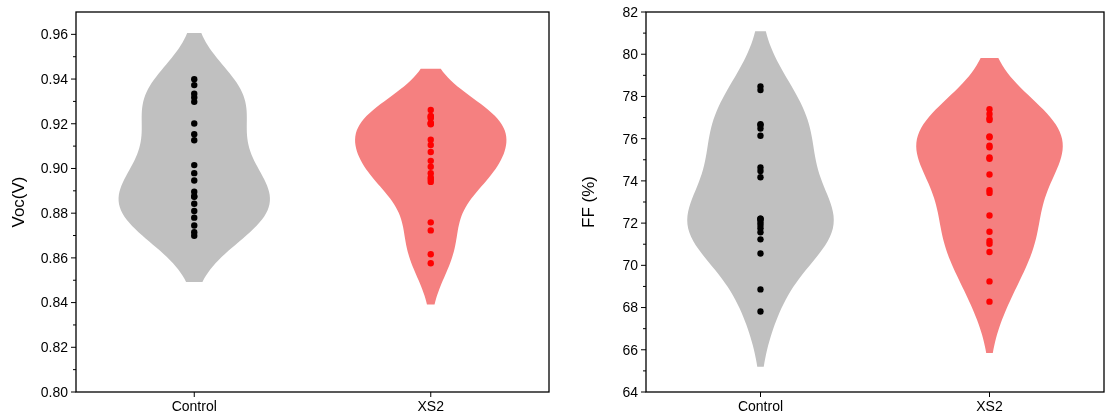 Image resolution: width=1110 pixels, height=419 pixels. I want to click on y-tick-label: 72, so click(630, 223).